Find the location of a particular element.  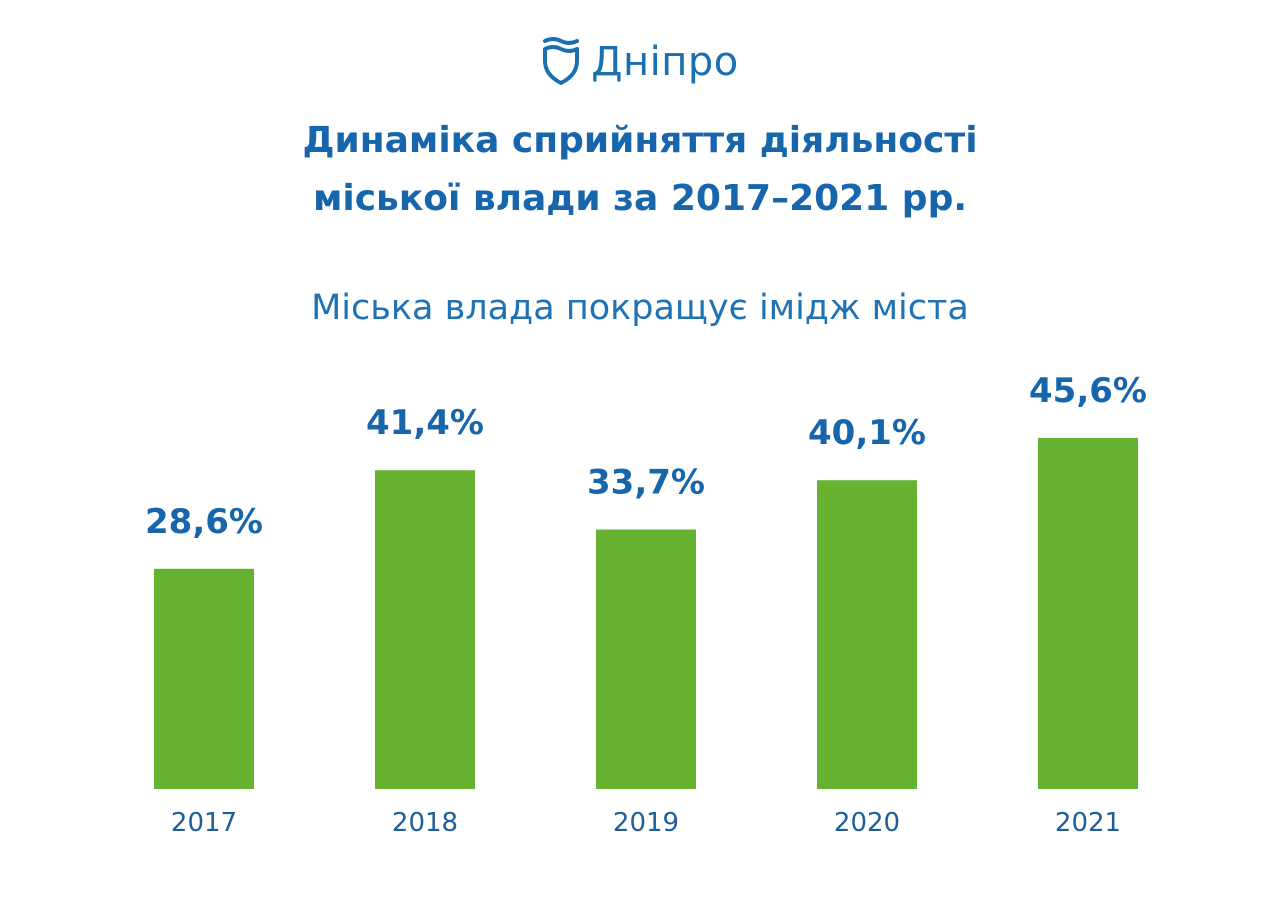

shield-wave-icon is located at coordinates (561, 61).